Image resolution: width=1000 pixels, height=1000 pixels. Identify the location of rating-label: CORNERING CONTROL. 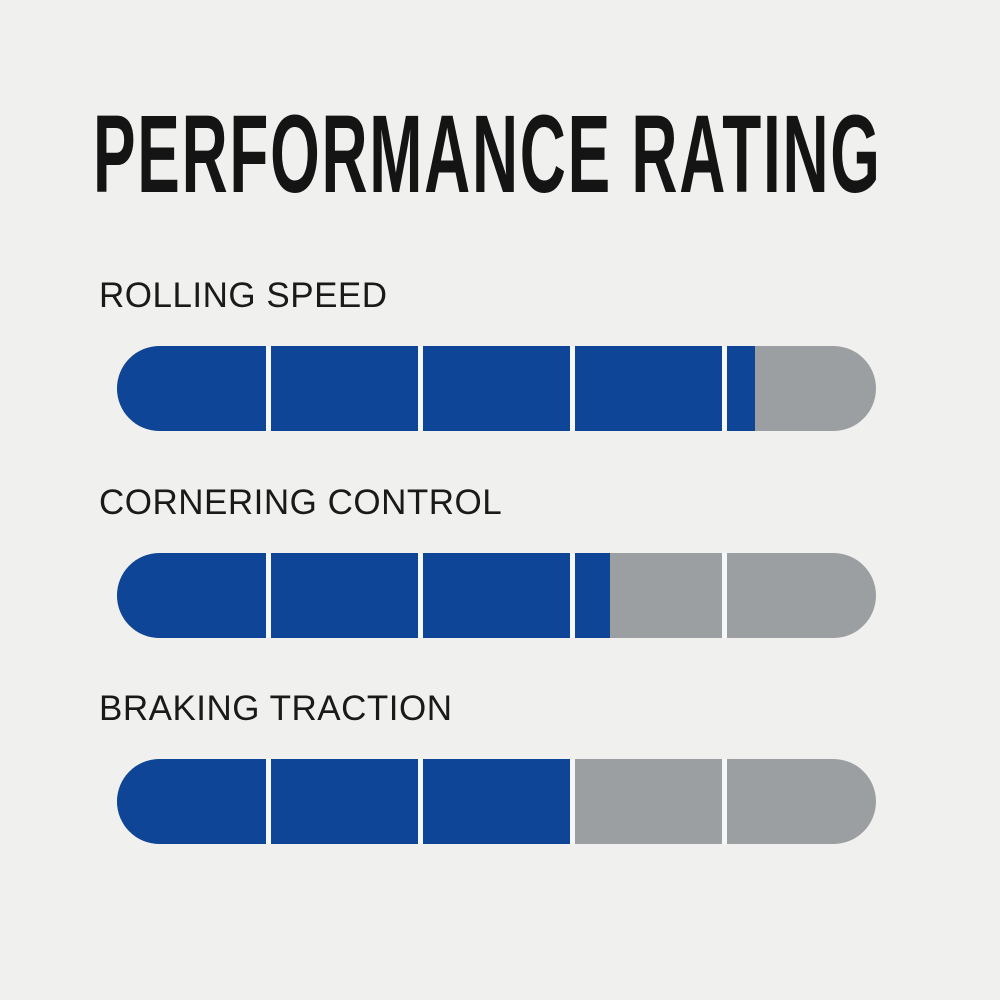
(301, 502).